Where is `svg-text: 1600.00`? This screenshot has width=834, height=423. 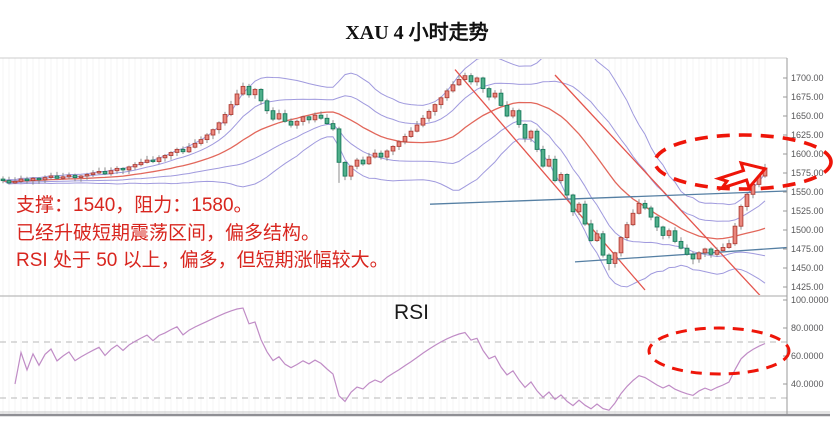
svg-text: 1600.00 is located at coordinates (807, 154).